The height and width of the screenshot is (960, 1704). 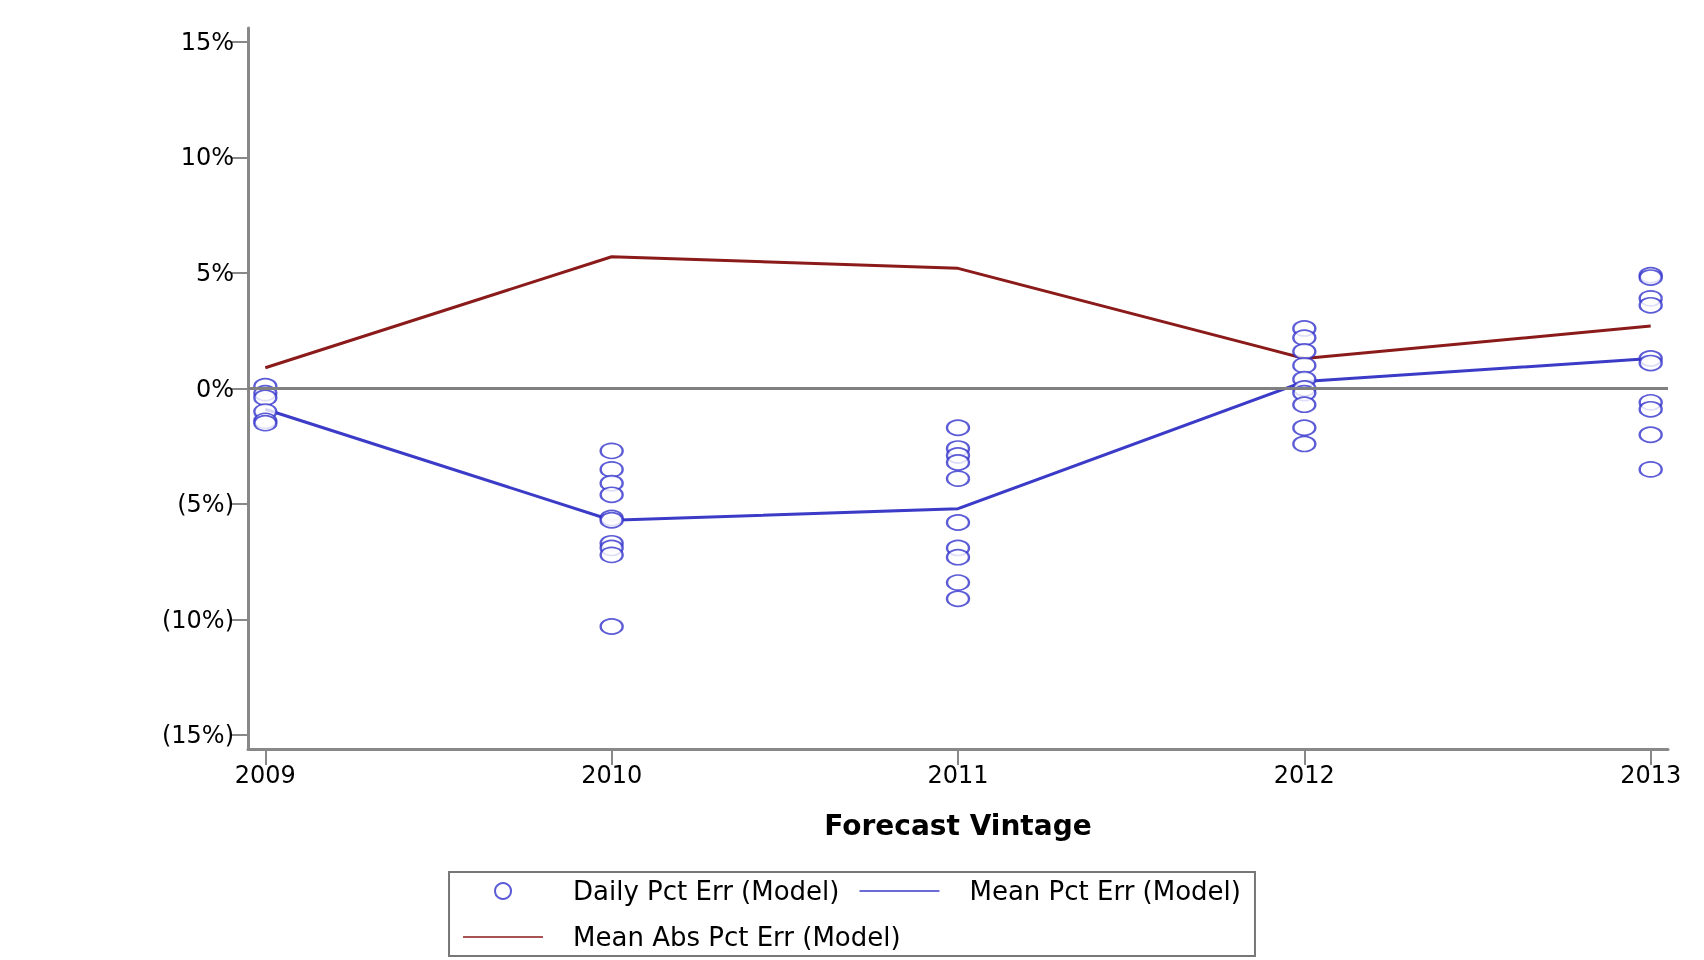 I want to click on y-tick-label: (10%), so click(x=197, y=619).